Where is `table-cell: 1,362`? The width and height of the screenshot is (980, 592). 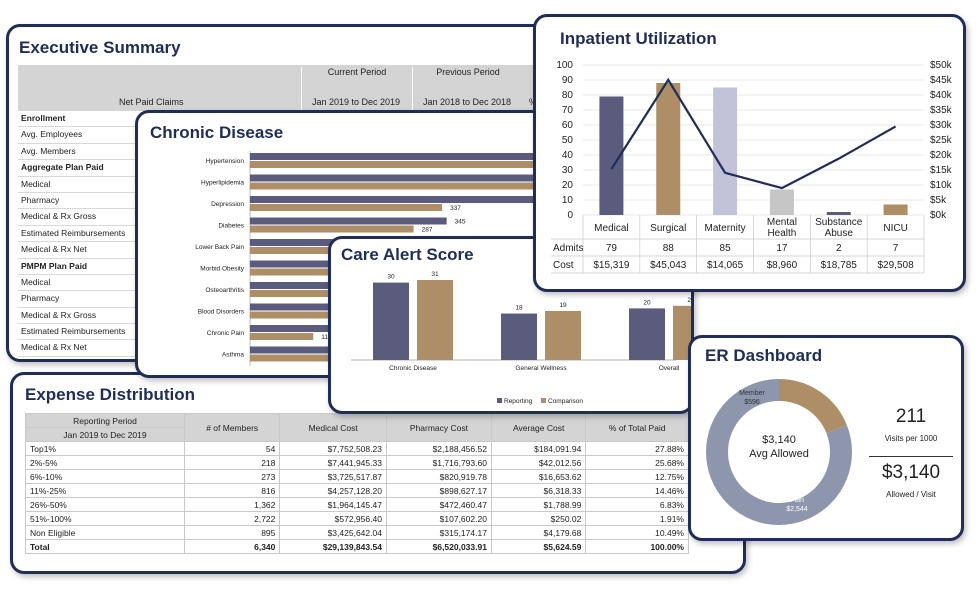 table-cell: 1,362 is located at coordinates (232, 504).